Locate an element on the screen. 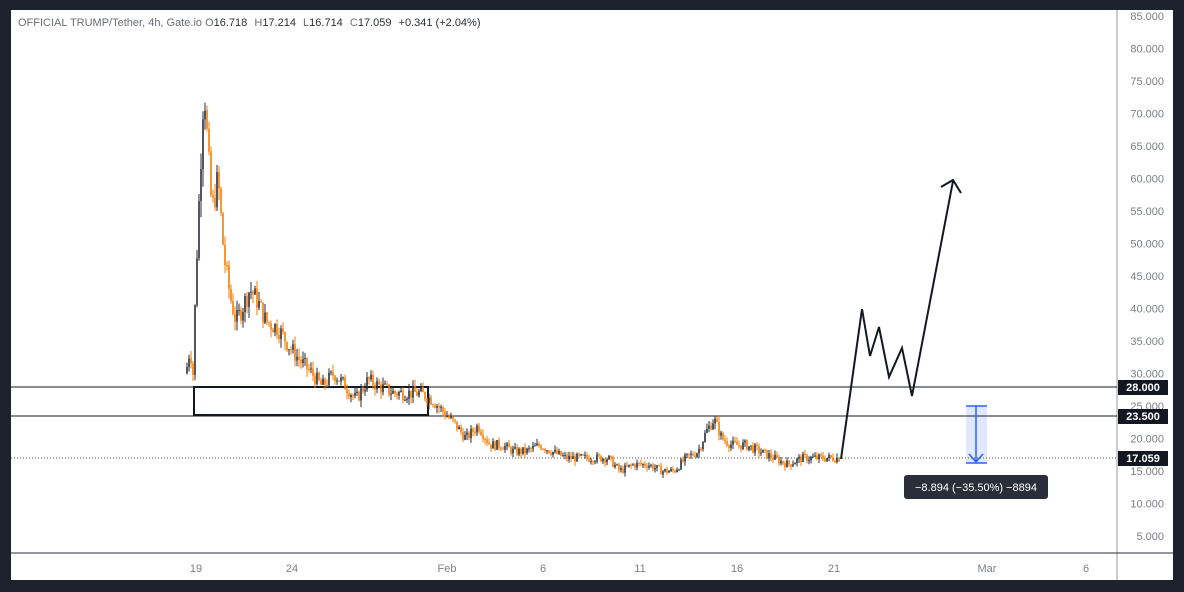  last-price-tag: 17.059 is located at coordinates (1143, 459).